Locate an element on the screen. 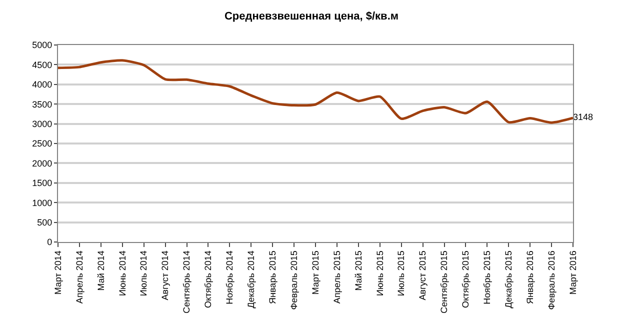 The height and width of the screenshot is (332, 623). y-tick-label: 3500 is located at coordinates (42, 104).